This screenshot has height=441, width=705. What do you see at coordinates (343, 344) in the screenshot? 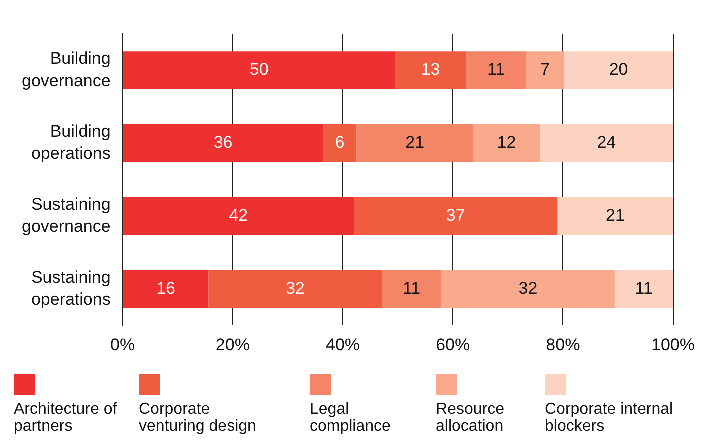
I see `x-tick-label: 40%` at bounding box center [343, 344].